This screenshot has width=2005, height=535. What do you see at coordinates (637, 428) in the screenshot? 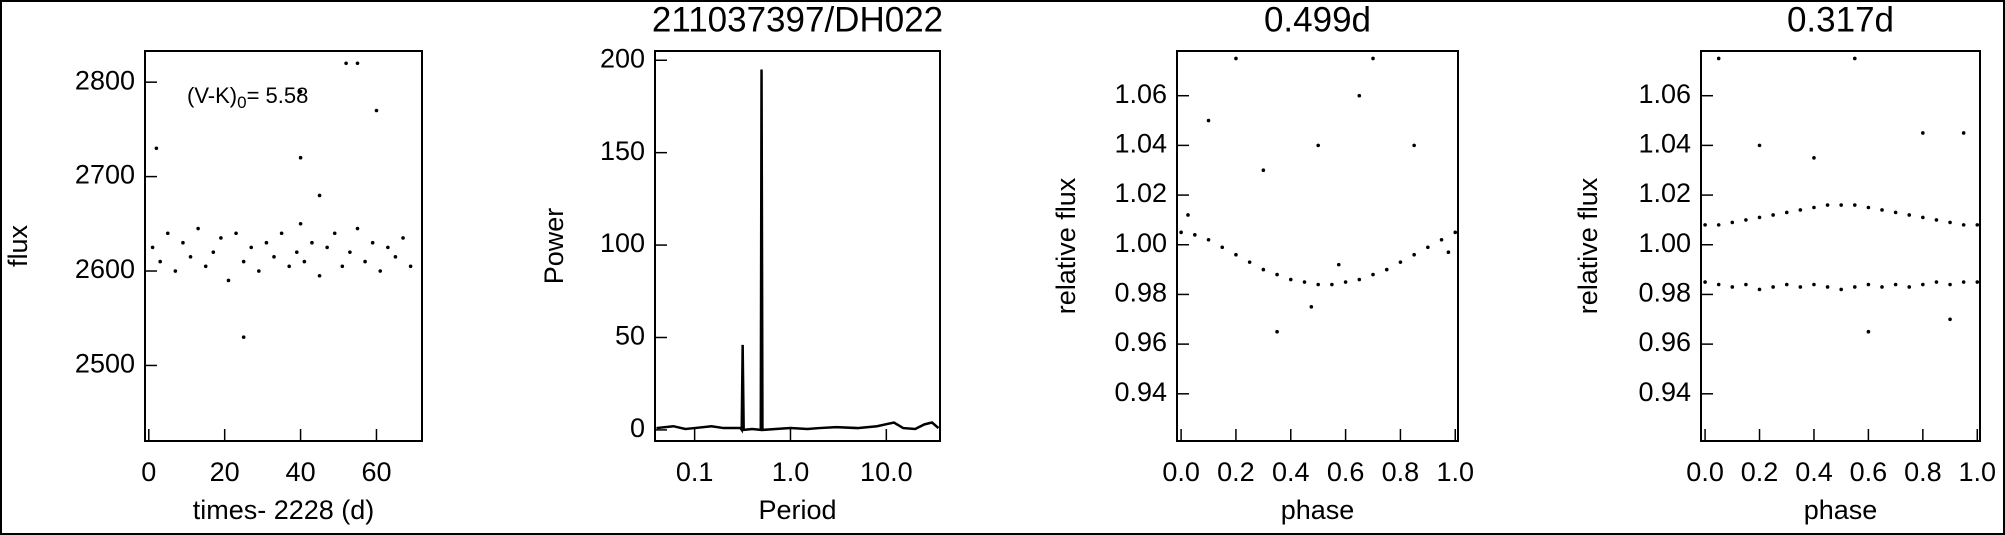
I see `y-tick-label: 0` at bounding box center [637, 428].